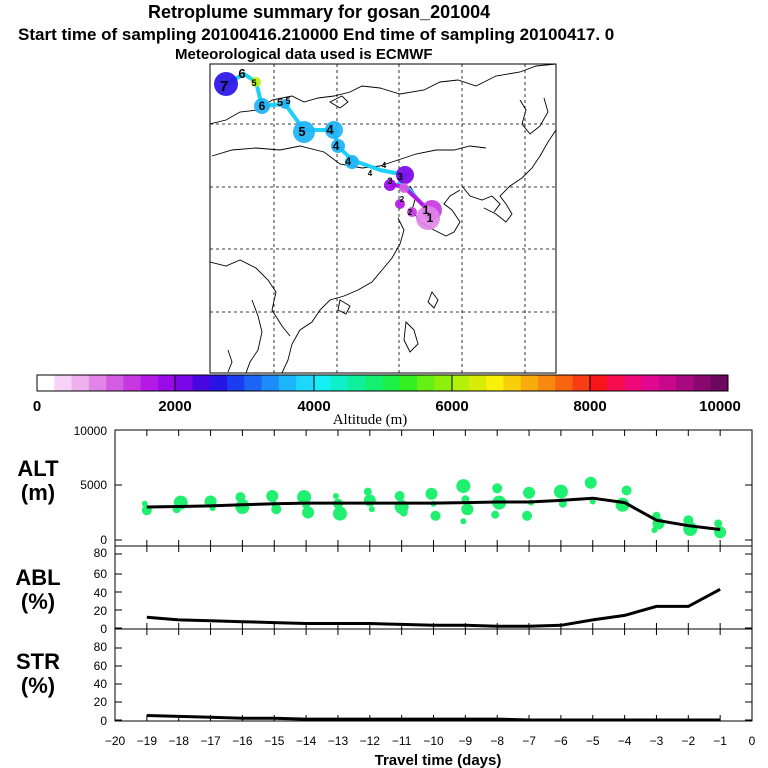  What do you see at coordinates (319, 12) in the screenshot?
I see `chart-title: Retroplume summary for gosan_201004` at bounding box center [319, 12].